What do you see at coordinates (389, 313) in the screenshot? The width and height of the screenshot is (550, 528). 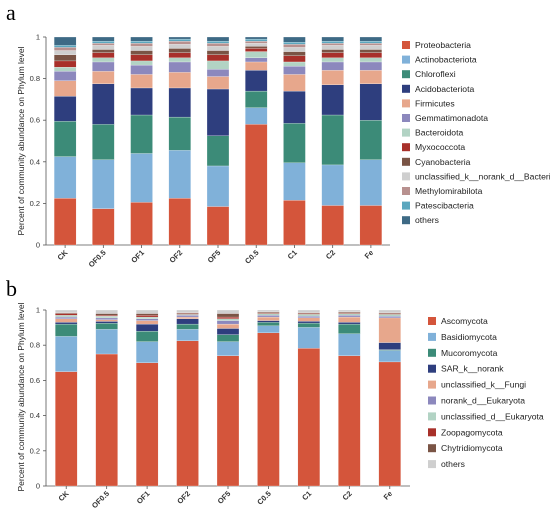 I see `bar-segment-chytridiomycota-fe` at bounding box center [389, 313].